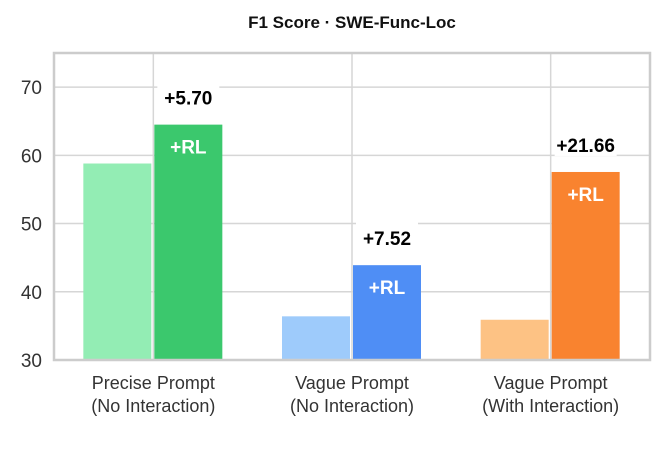 The height and width of the screenshot is (459, 672). What do you see at coordinates (585, 146) in the screenshot?
I see `gain-annotation: +21.66` at bounding box center [585, 146].